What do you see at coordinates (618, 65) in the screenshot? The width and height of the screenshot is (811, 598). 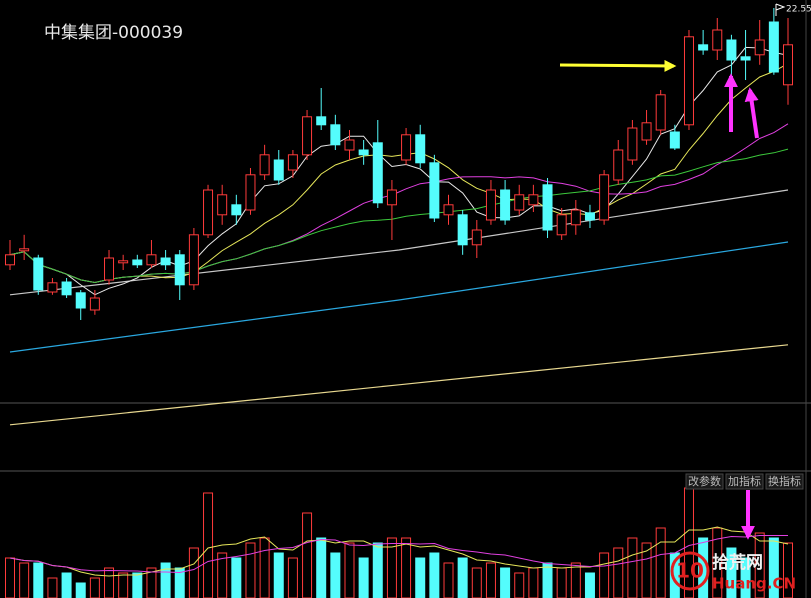 I see `annotation-arrow` at bounding box center [618, 65].